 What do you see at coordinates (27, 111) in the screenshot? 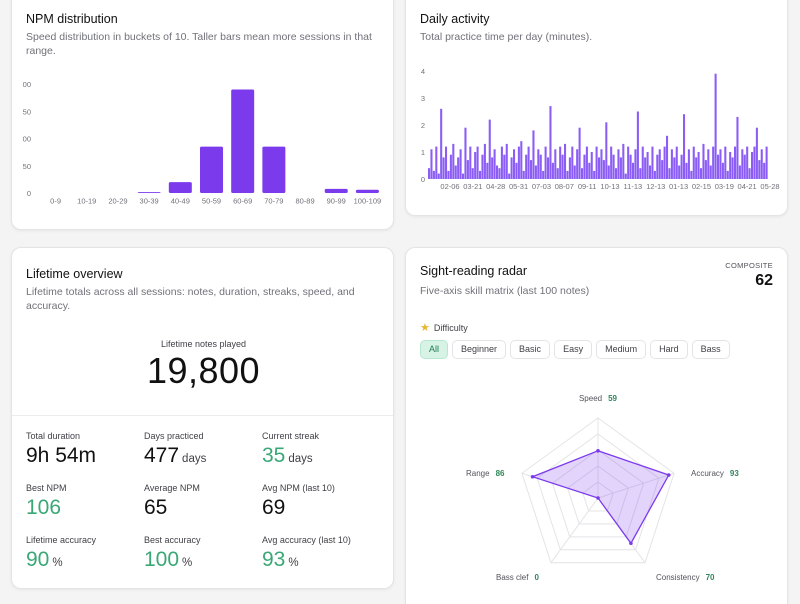
I see `npm-y-tick: 50` at bounding box center [27, 111].